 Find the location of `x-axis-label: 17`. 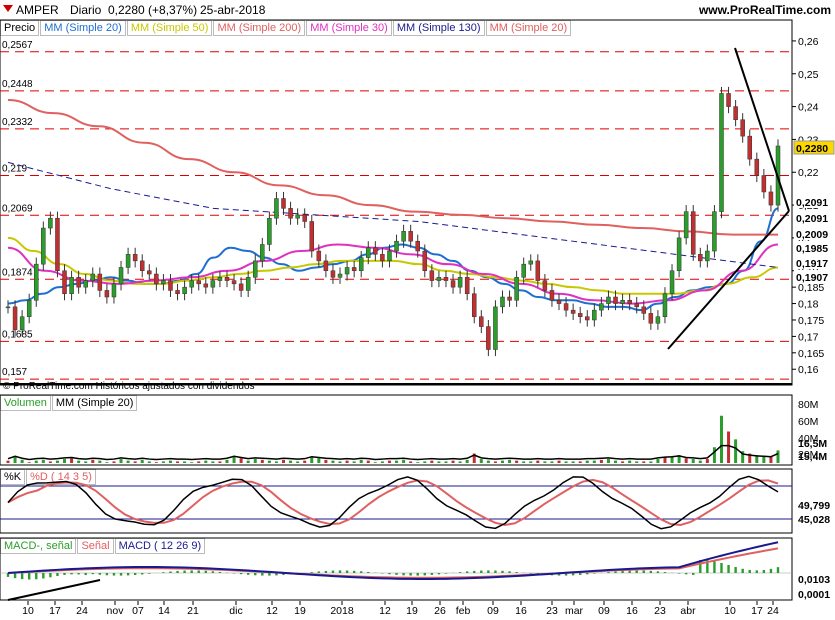

x-axis-label: 17 is located at coordinates (55, 611).